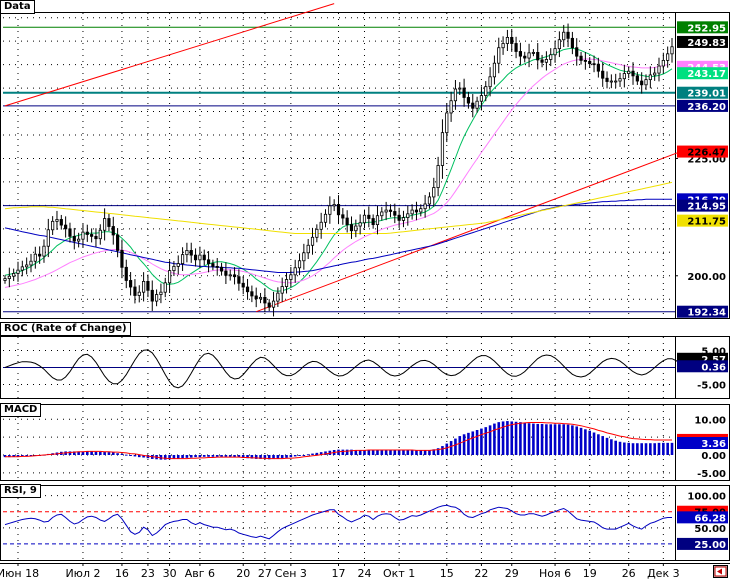  Describe the element at coordinates (243, 573) in the screenshot. I see `x-tick-label: 20` at that location.